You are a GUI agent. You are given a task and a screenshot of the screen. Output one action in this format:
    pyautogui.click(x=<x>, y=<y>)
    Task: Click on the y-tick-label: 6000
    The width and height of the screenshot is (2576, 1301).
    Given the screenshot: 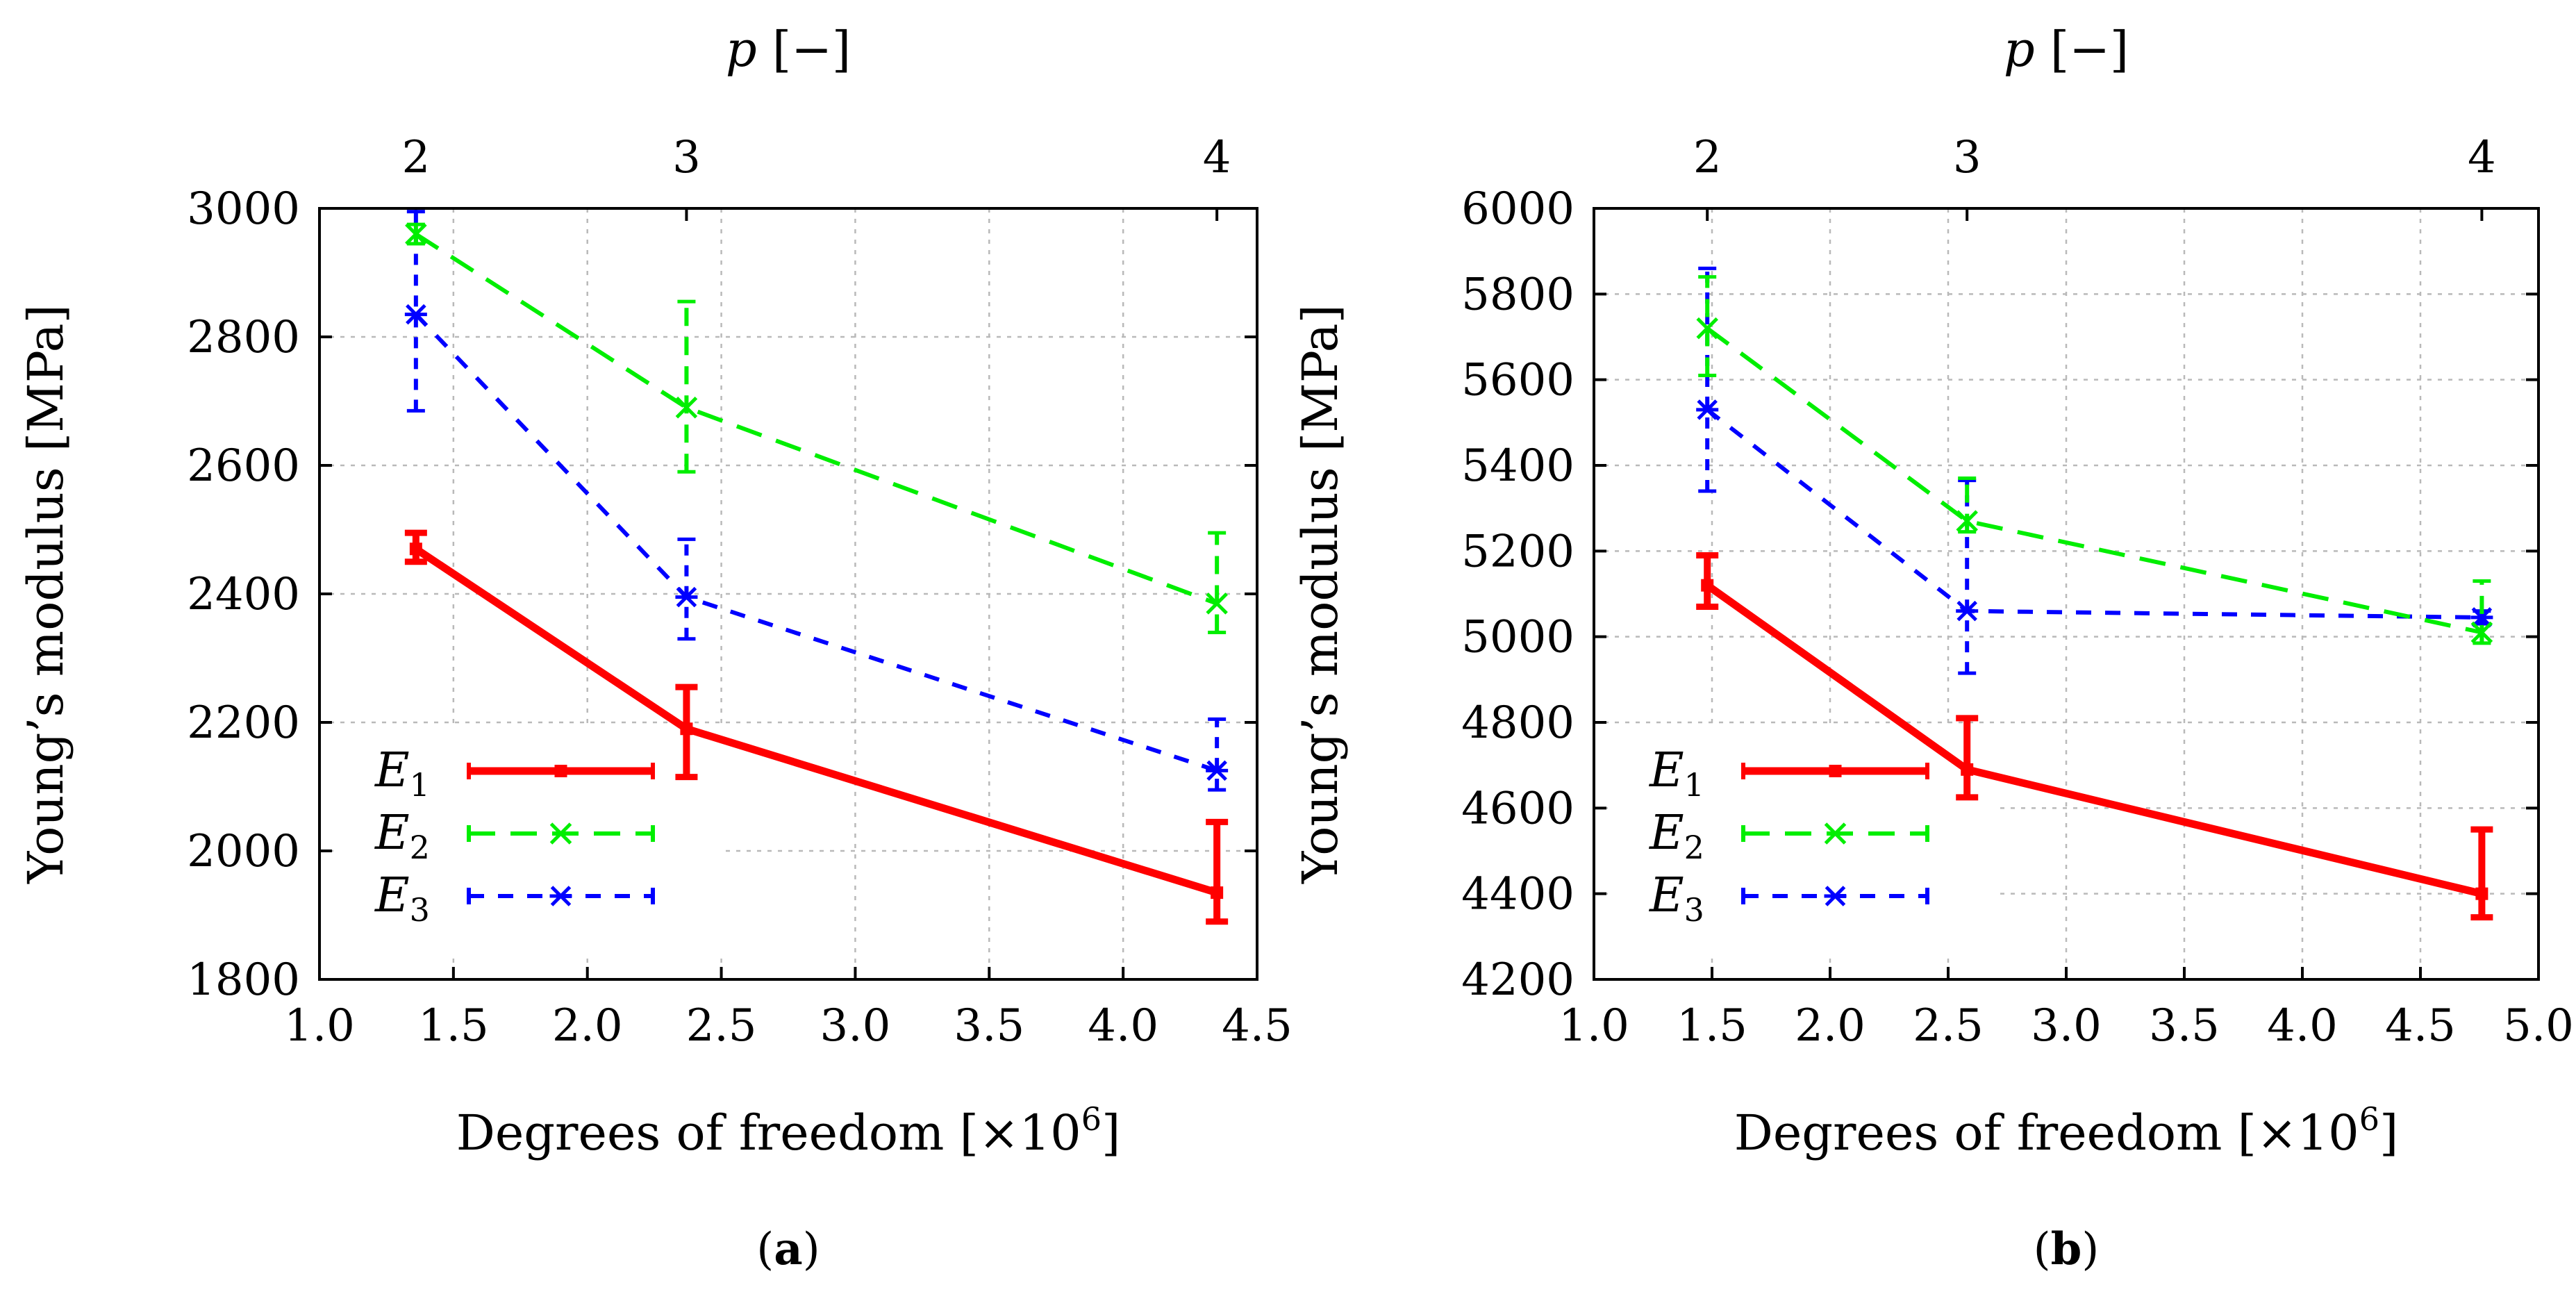 What is the action you would take?
    pyautogui.click(x=1517, y=209)
    